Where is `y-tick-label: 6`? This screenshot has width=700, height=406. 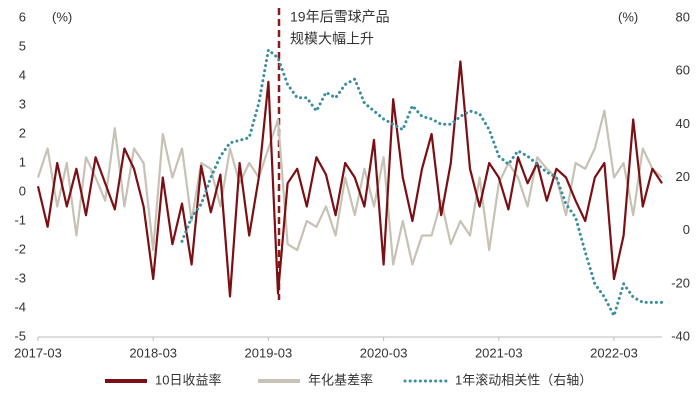 y-tick-label: 6 is located at coordinates (22, 16).